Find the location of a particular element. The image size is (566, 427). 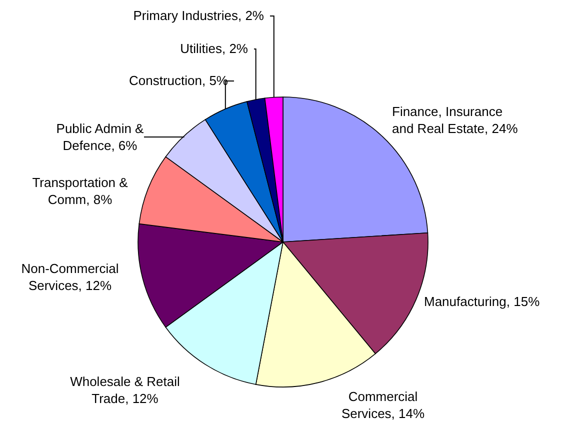

slice-label: Commercial Services, 14% is located at coordinates (383, 405).